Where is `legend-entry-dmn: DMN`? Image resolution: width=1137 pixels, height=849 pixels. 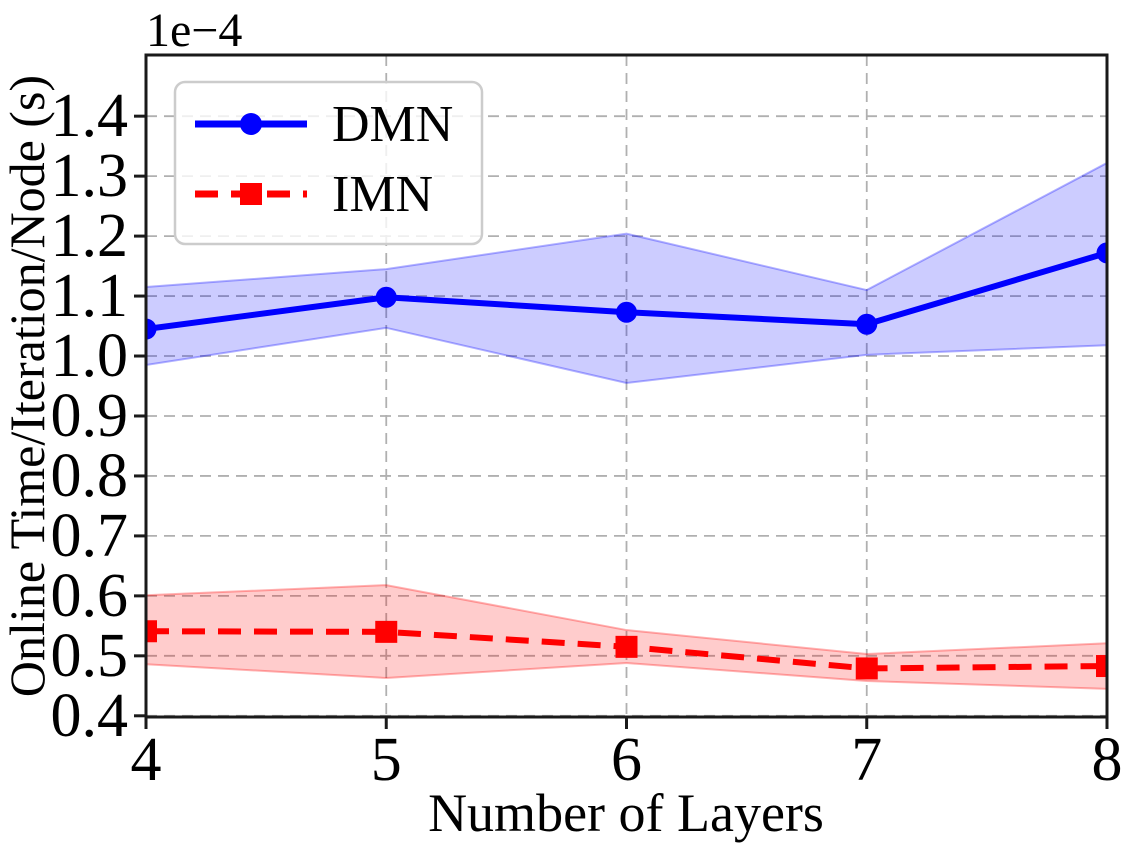
legend-entry-dmn: DMN is located at coordinates (324, 124).